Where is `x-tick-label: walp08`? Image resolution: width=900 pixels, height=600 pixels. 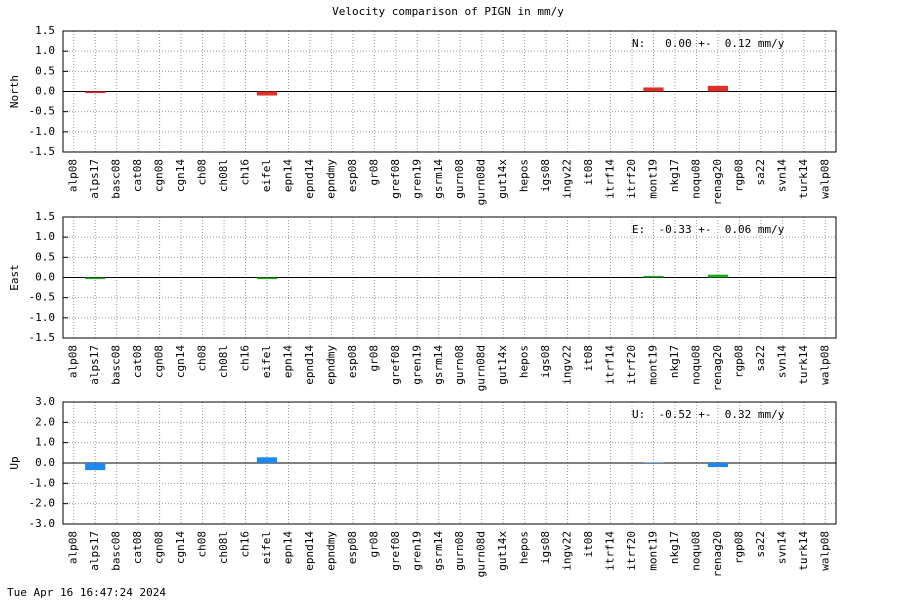
x-tick-label: walp08 is located at coordinates (824, 365).